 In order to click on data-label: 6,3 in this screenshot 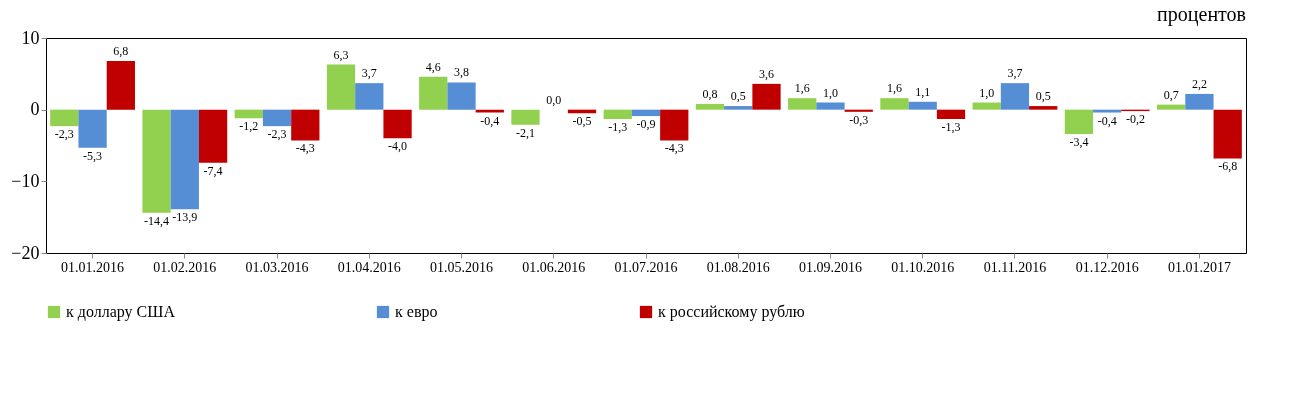, I will do `click(341, 54)`.